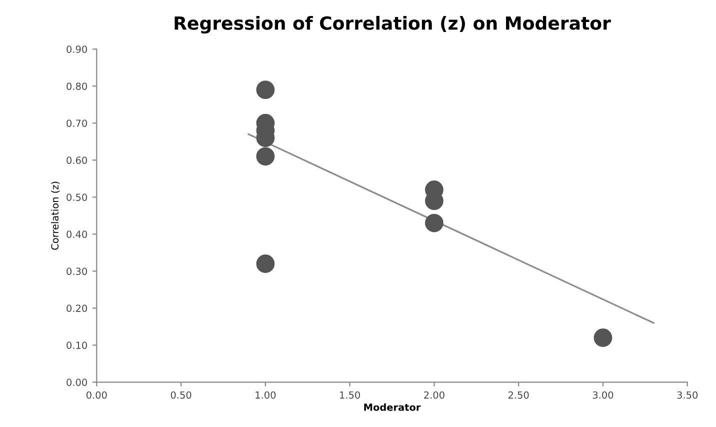  What do you see at coordinates (76, 382) in the screenshot?
I see `y-tick-label: 0.00` at bounding box center [76, 382].